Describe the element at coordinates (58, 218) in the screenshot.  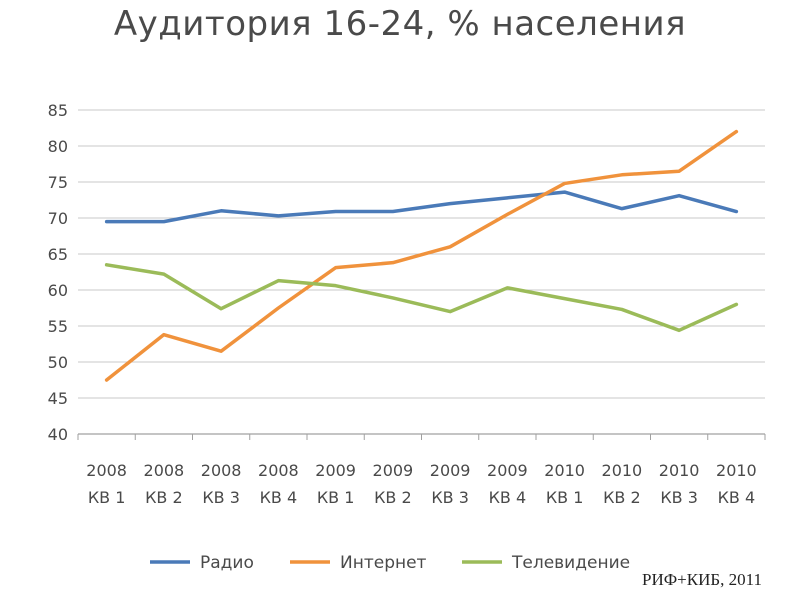
I see `y-tick-label: 70` at that location.